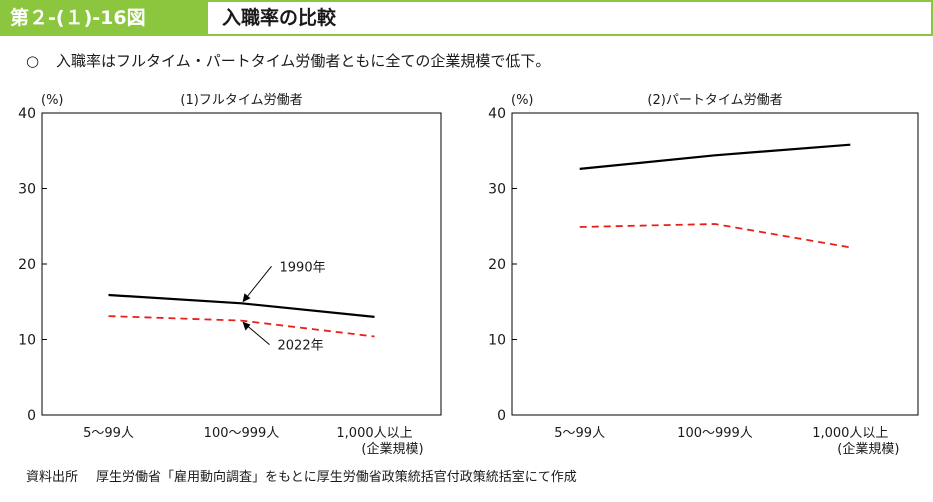 The height and width of the screenshot is (502, 933). What do you see at coordinates (241, 100) in the screenshot?
I see `chart-title: (1)フルタイム労働者` at bounding box center [241, 100].